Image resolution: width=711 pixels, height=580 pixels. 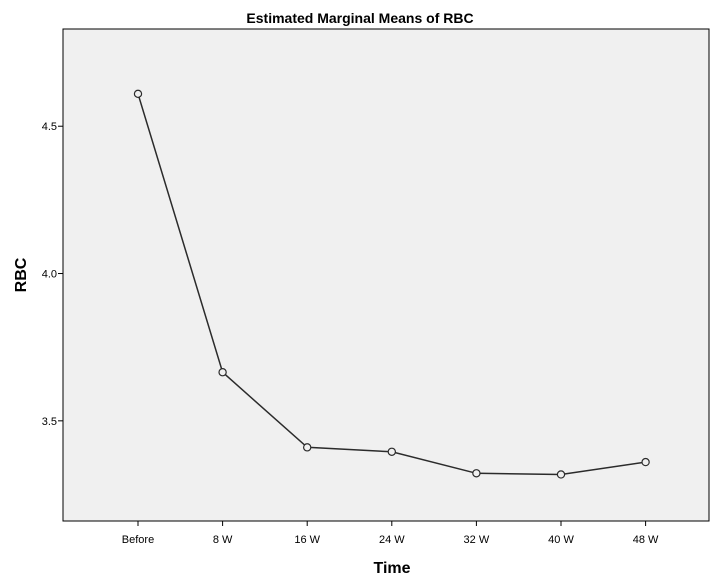 What do you see at coordinates (646, 540) in the screenshot?
I see `x-tick-label: 48 W` at bounding box center [646, 540].